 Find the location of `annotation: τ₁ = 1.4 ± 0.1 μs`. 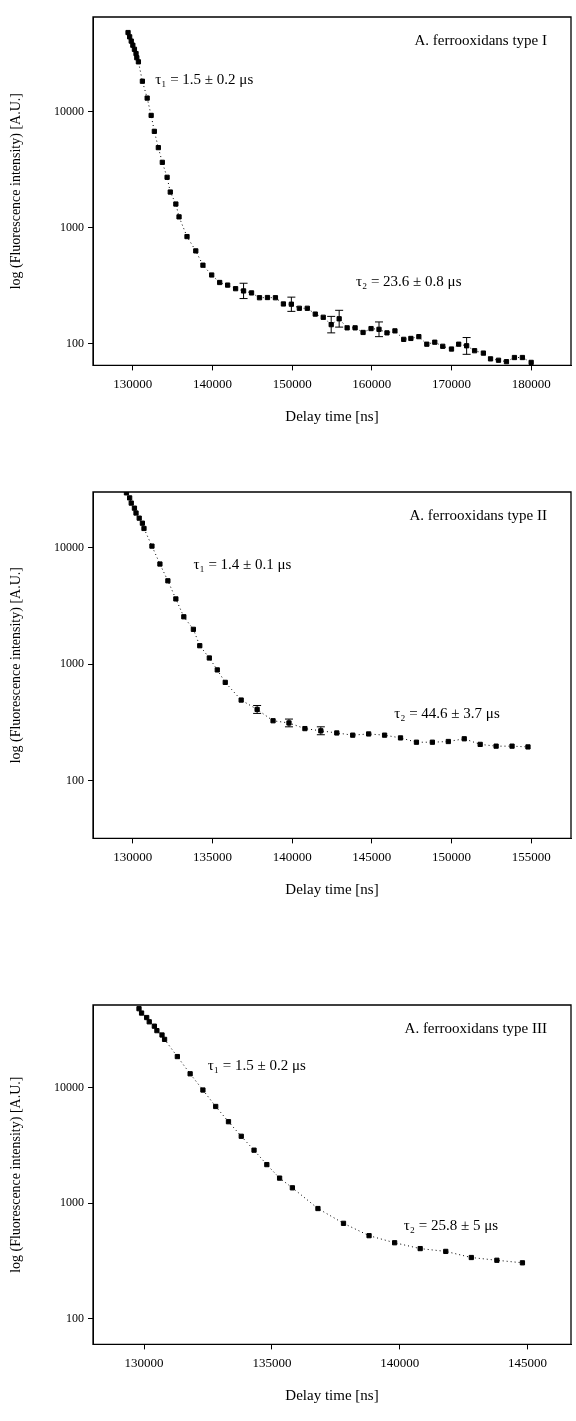

annotation: τ₁ = 1.4 ± 0.1 μs is located at coordinates (242, 563).